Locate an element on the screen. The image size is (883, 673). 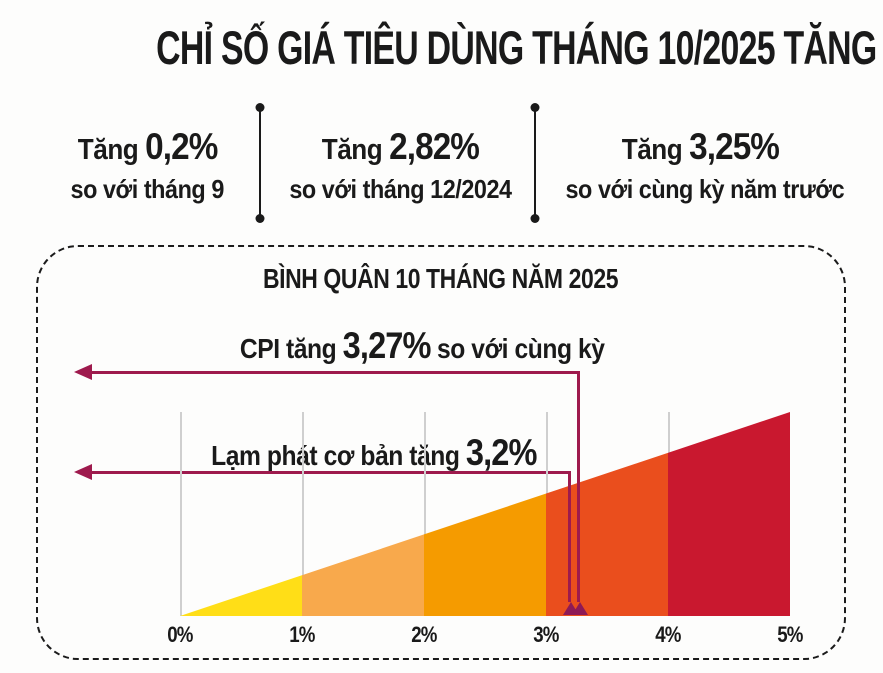
stat-value: 3,25% is located at coordinates (734, 146).